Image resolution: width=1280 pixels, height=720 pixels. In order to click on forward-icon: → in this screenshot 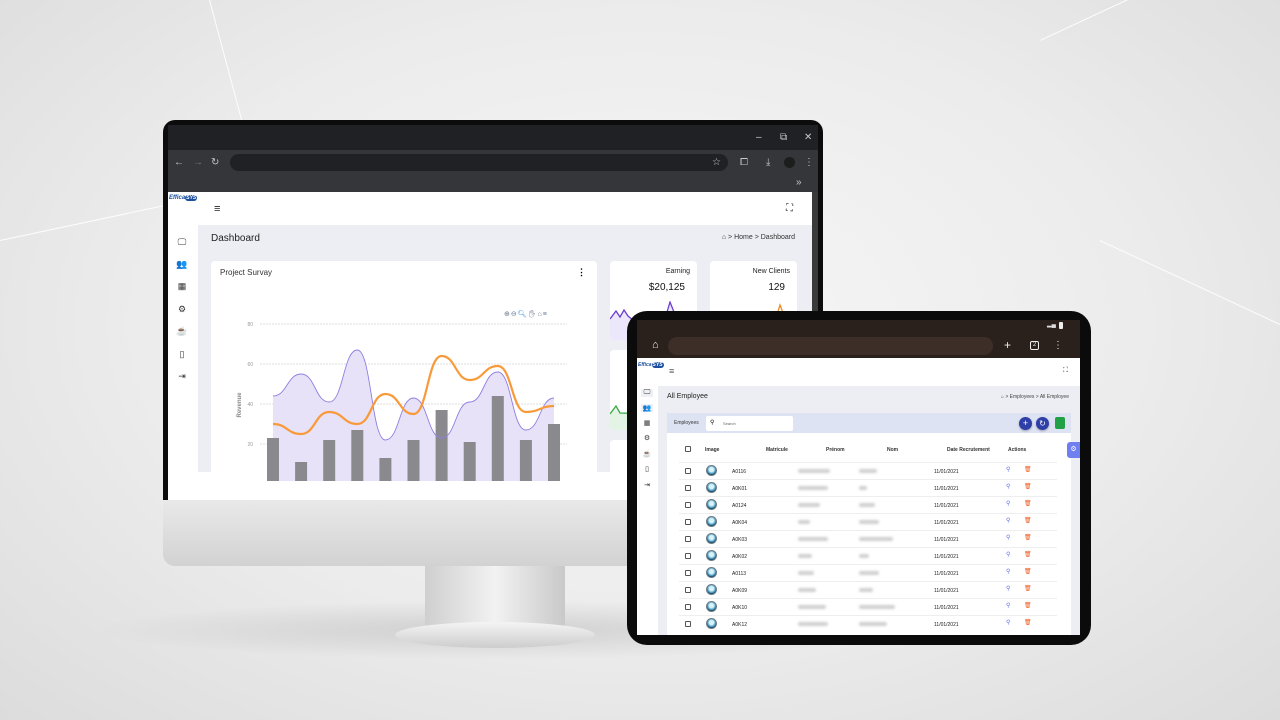, I will do `click(198, 162)`.